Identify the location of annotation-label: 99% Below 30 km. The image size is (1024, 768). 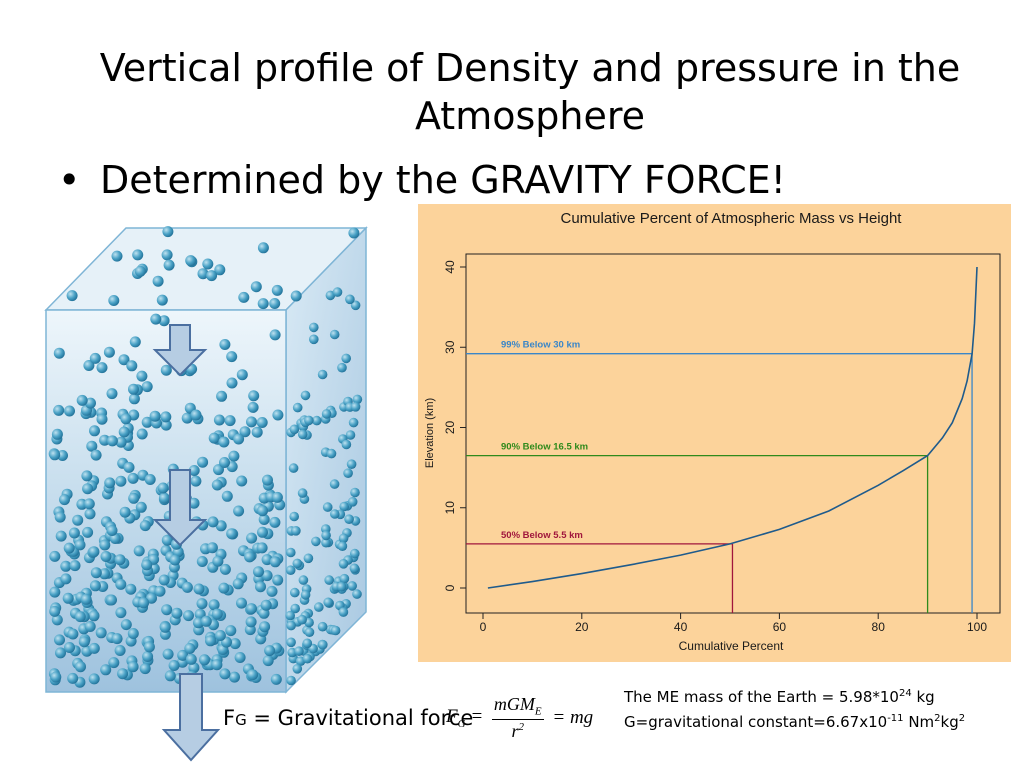
(540, 345).